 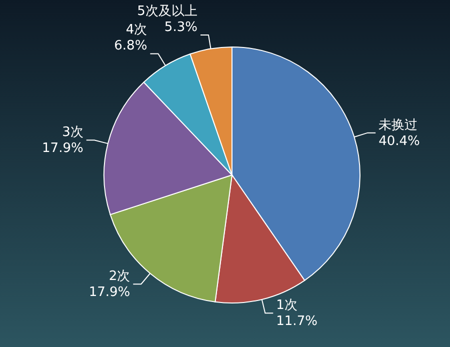 What do you see at coordinates (398, 125) in the screenshot?
I see `slice-label: 未换过` at bounding box center [398, 125].